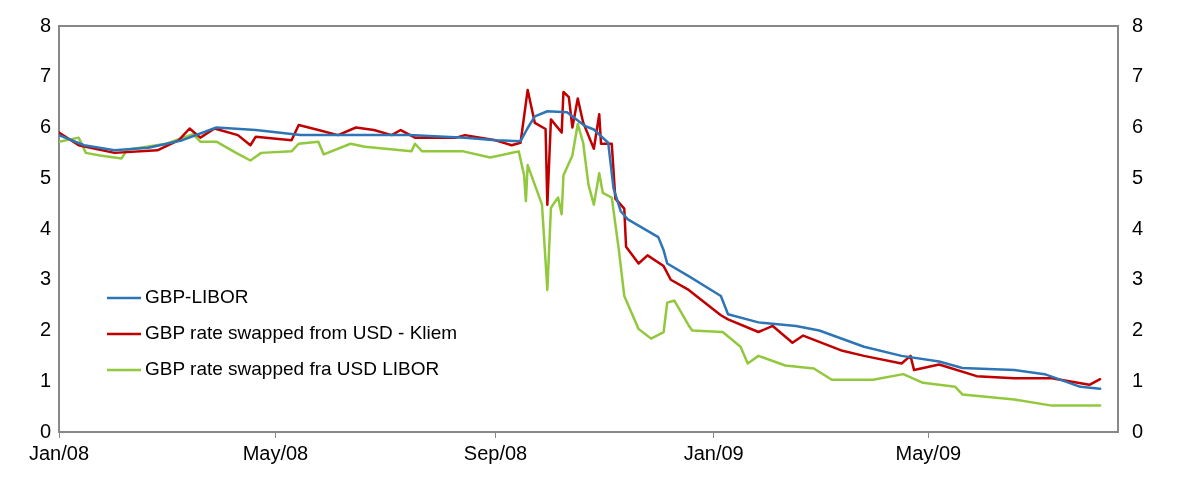  What do you see at coordinates (1138, 227) in the screenshot?
I see `y2-tick-label: 4` at bounding box center [1138, 227].